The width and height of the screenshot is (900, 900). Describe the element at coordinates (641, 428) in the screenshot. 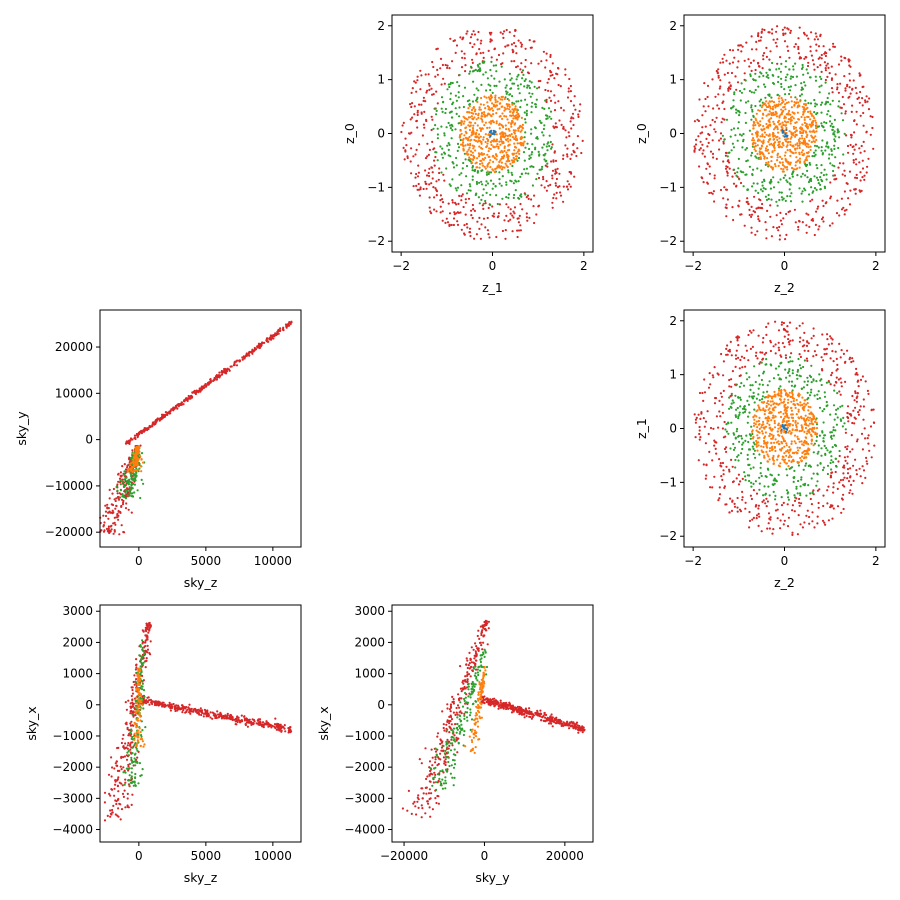

I see `y-axis-label: z_1` at that location.